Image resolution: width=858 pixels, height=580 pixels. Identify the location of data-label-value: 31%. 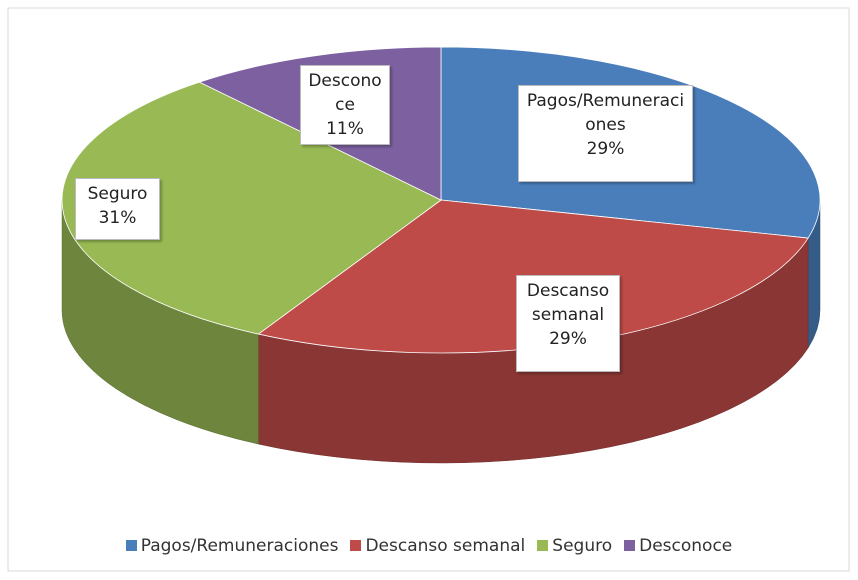
(117, 218).